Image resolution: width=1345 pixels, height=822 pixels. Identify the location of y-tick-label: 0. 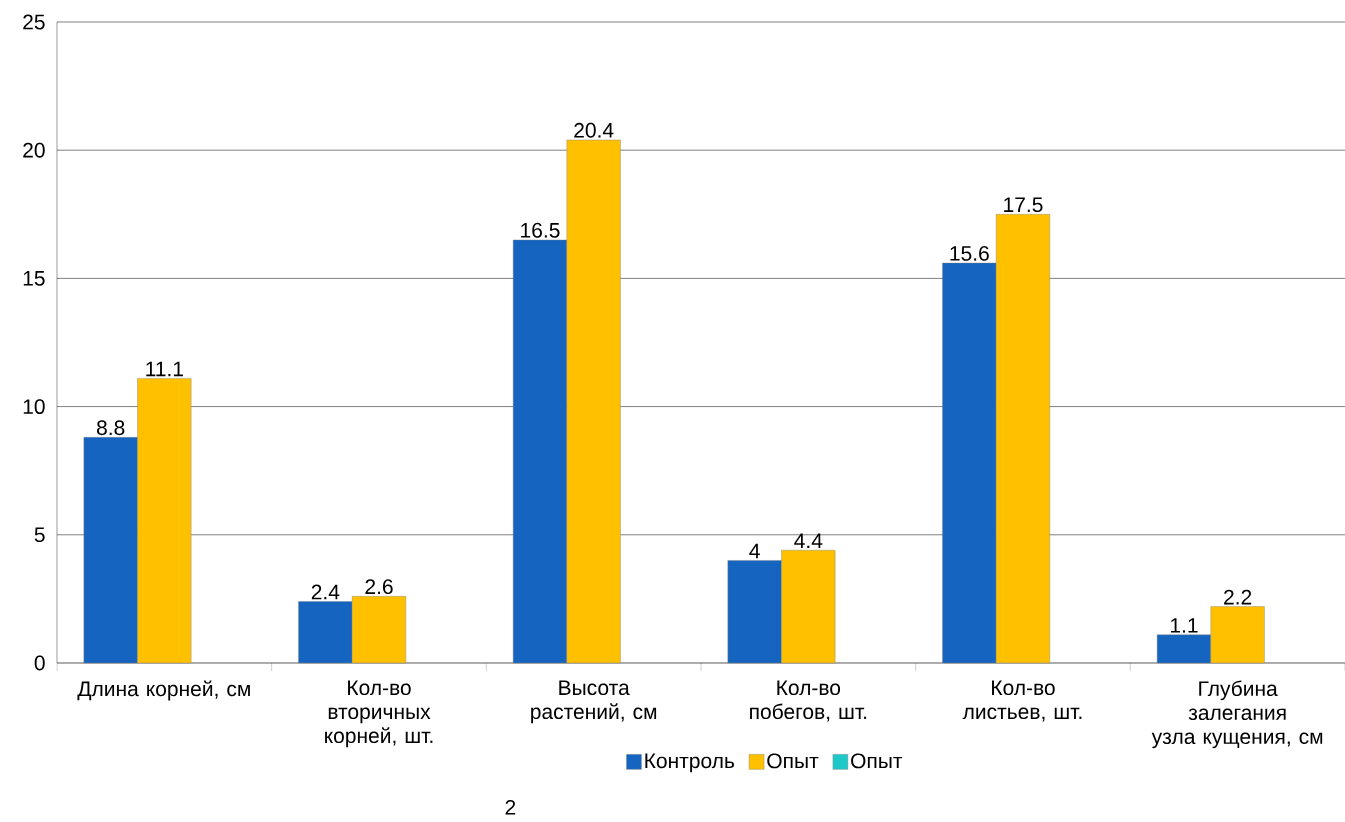
(39, 663).